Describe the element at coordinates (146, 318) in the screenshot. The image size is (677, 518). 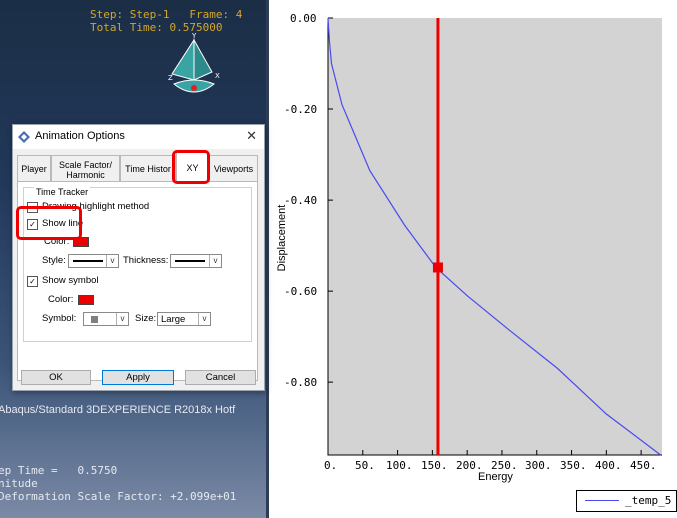
I see `size-label: Size:` at that location.